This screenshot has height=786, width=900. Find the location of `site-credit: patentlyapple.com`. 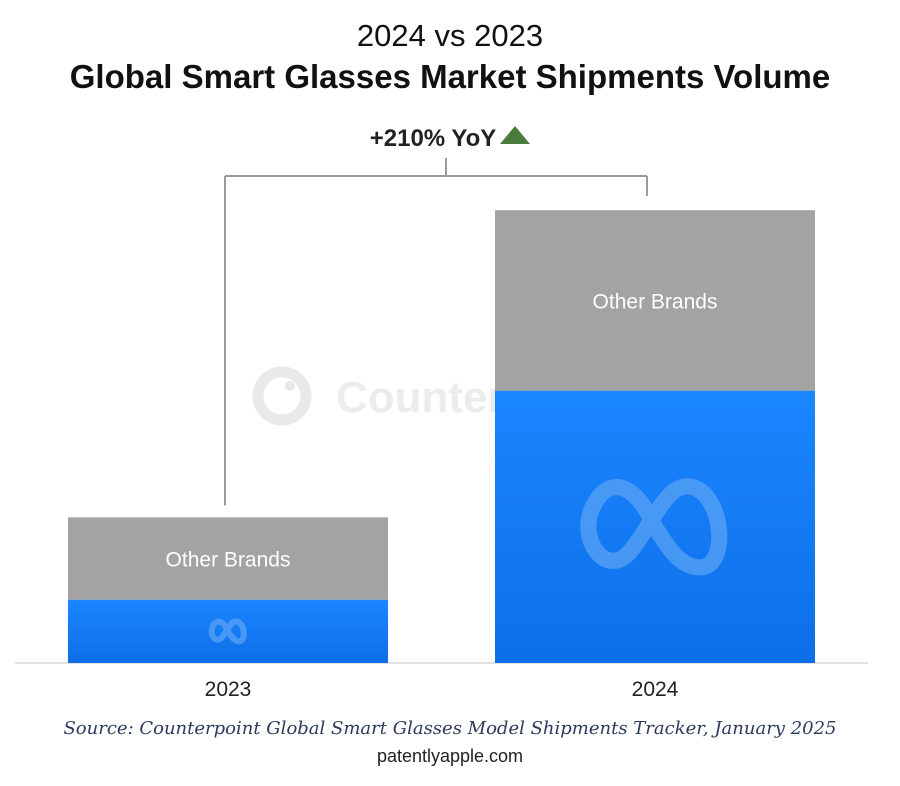

site-credit: patentlyapple.com is located at coordinates (450, 756).